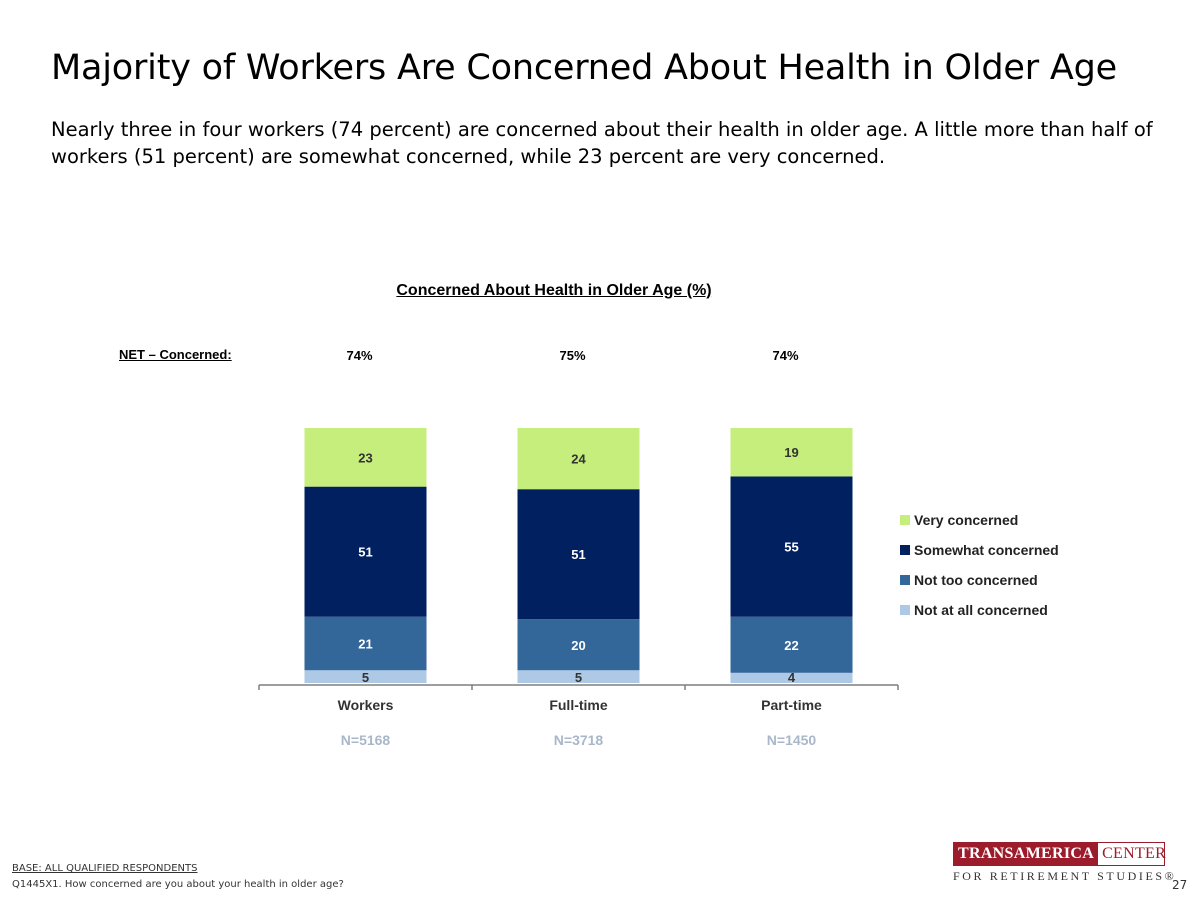  What do you see at coordinates (1180, 885) in the screenshot?
I see `page-number: 27` at bounding box center [1180, 885].